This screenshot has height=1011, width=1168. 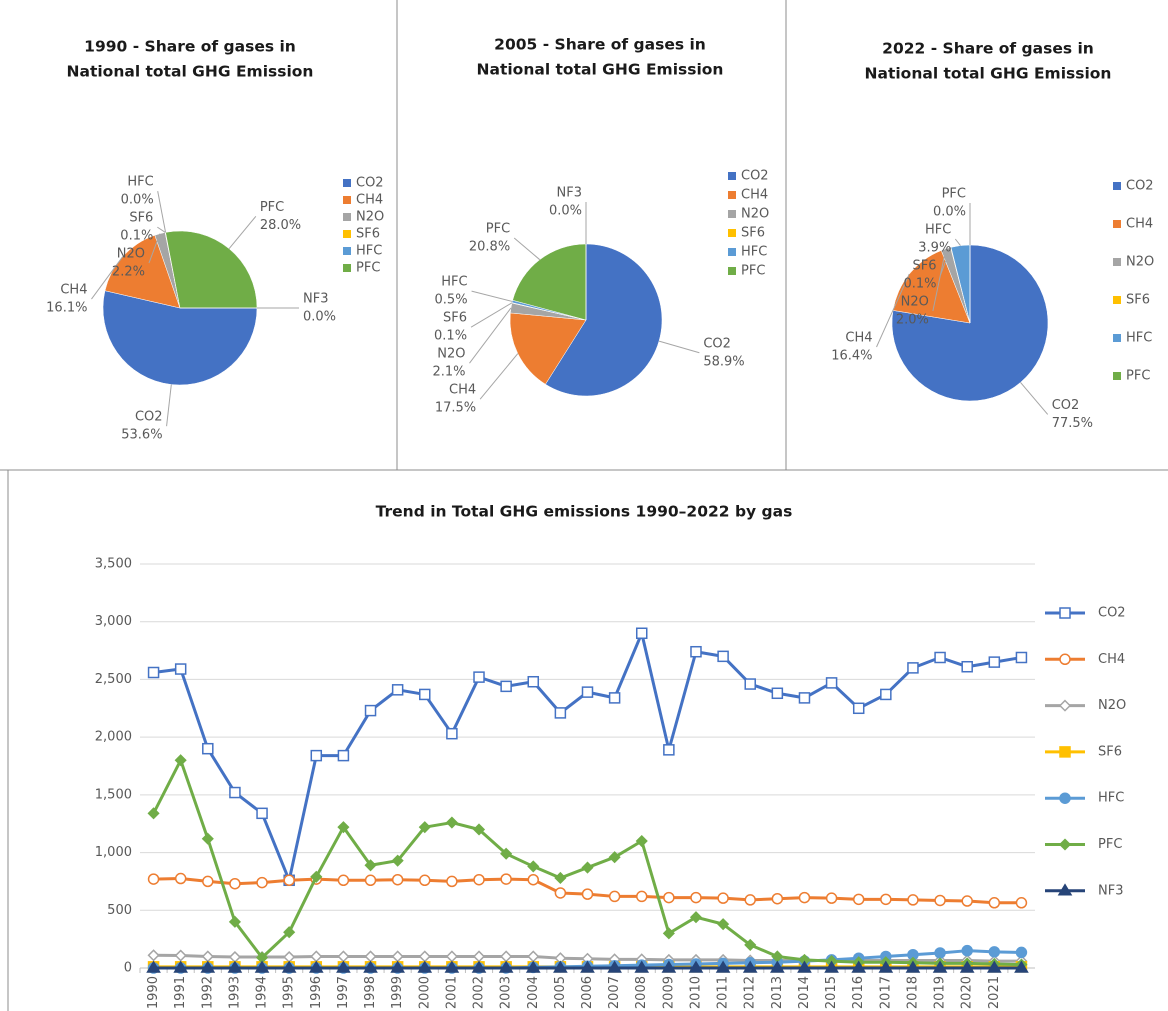 I want to click on legend-label: SF6, so click(x=753, y=233).